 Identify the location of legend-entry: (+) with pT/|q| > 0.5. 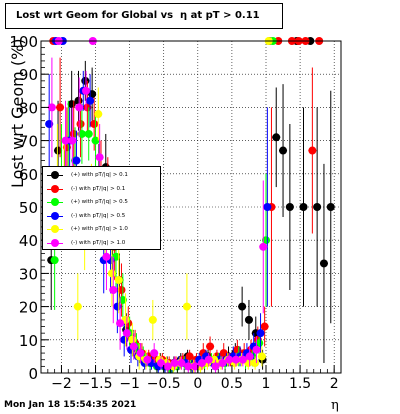
(102, 202).